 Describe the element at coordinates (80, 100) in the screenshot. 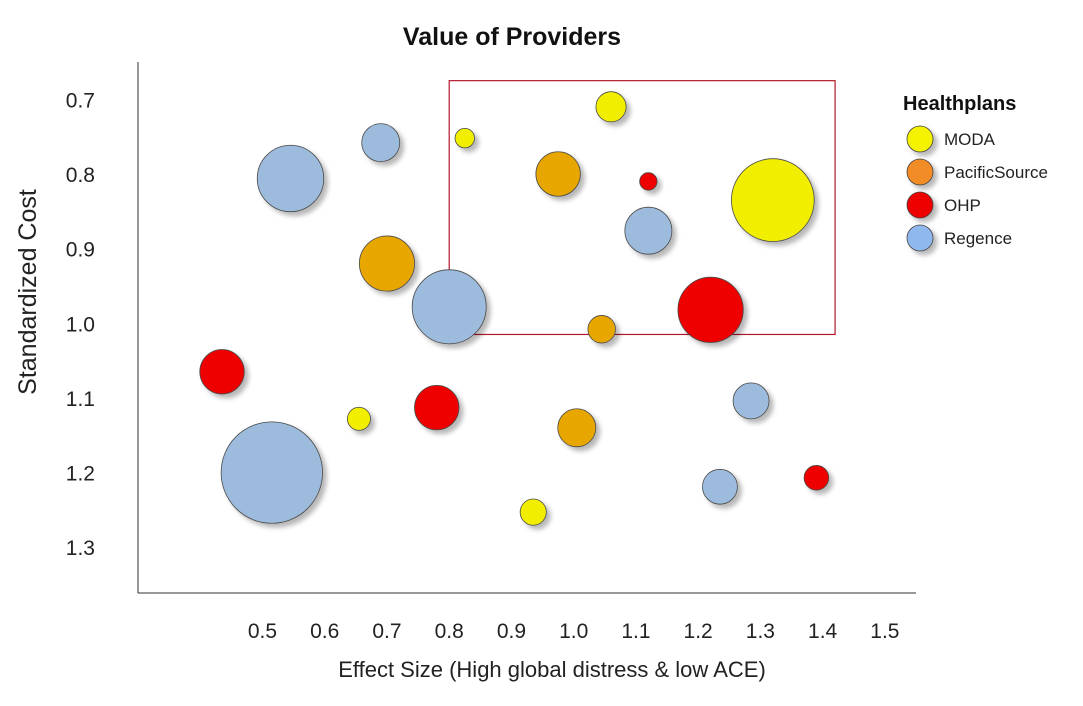

I see `y-tick-label: 0.7` at that location.